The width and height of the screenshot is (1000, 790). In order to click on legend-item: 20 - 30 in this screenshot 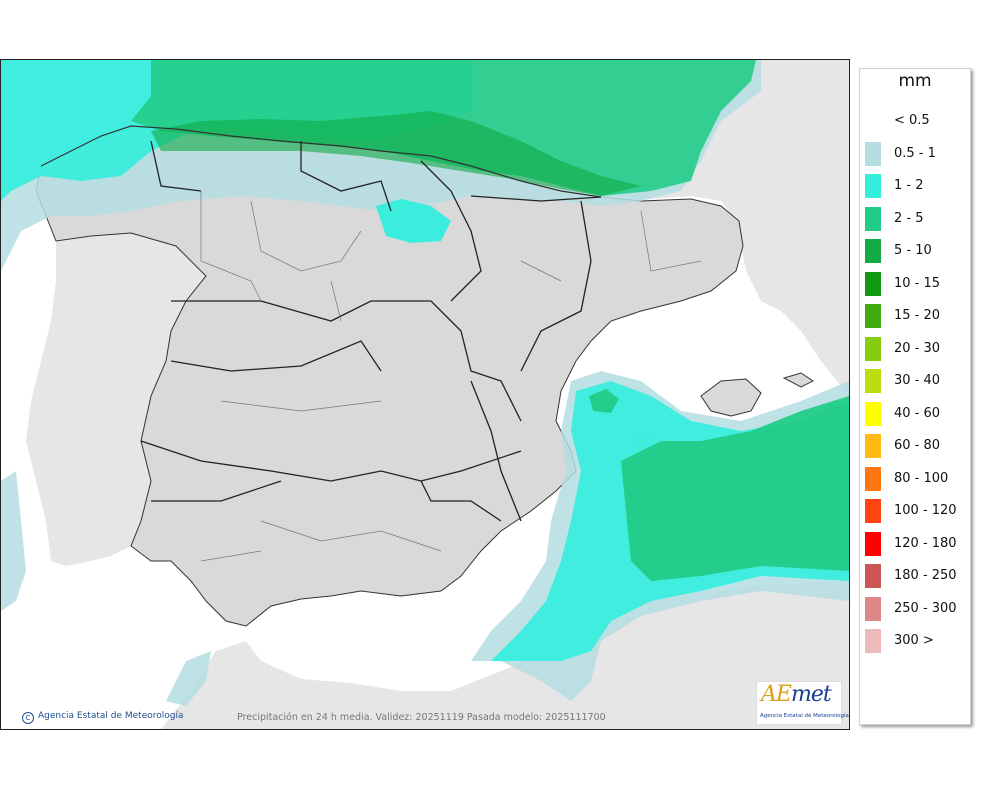, I will do `click(915, 348)`.